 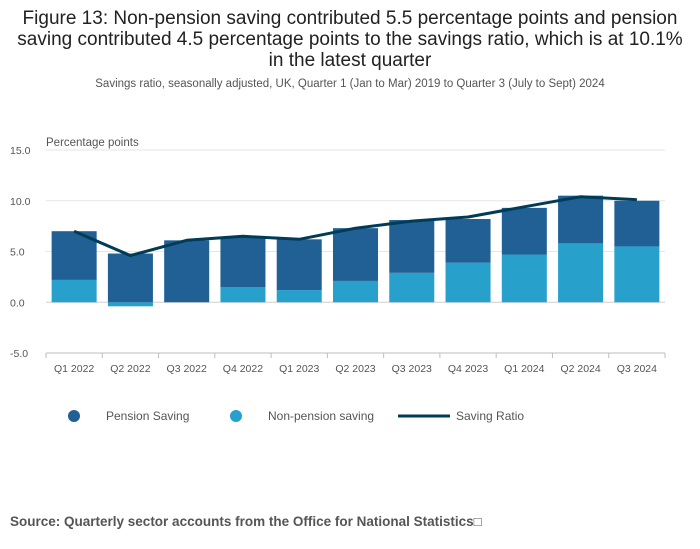 What do you see at coordinates (243, 369) in the screenshot?
I see `x-tick-label: Q4 2022` at bounding box center [243, 369].